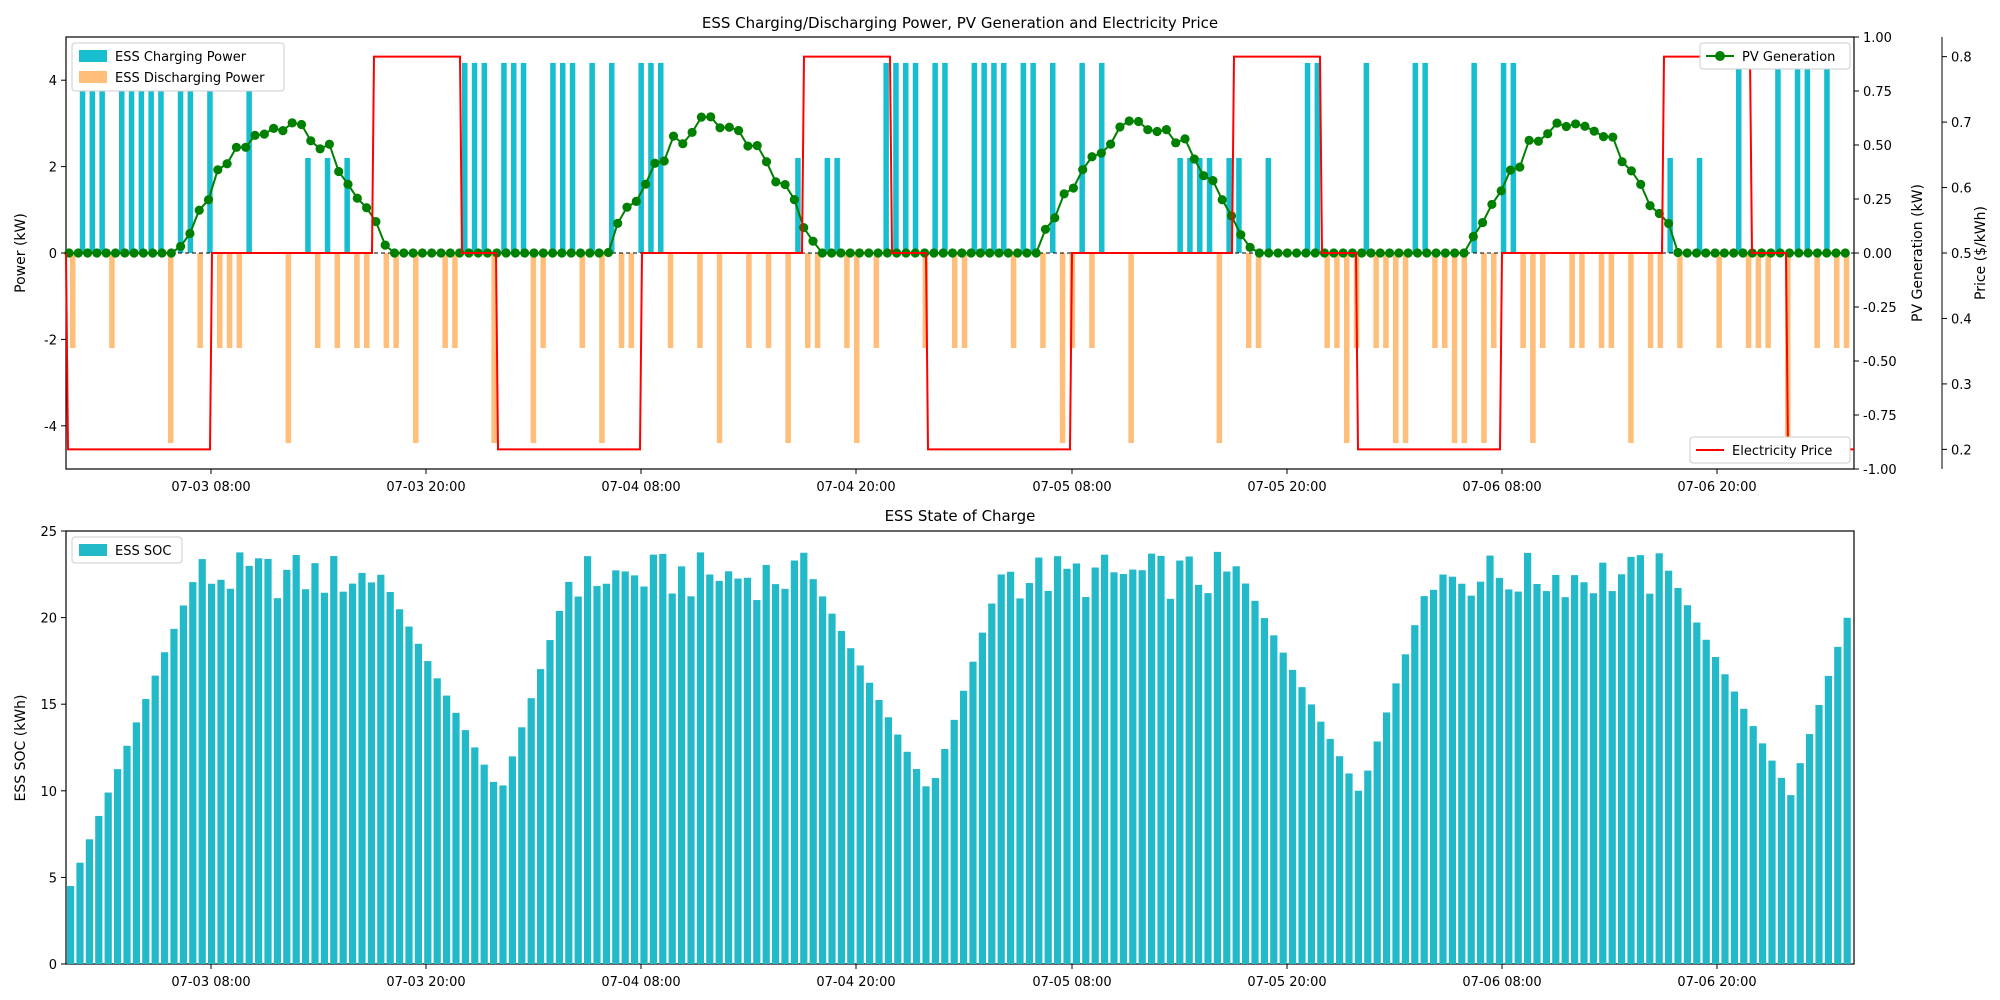 The height and width of the screenshot is (1000, 2000). What do you see at coordinates (855, 982) in the screenshot?
I see `bottom-x-tick-label: 07-04 20:00` at bounding box center [855, 982].